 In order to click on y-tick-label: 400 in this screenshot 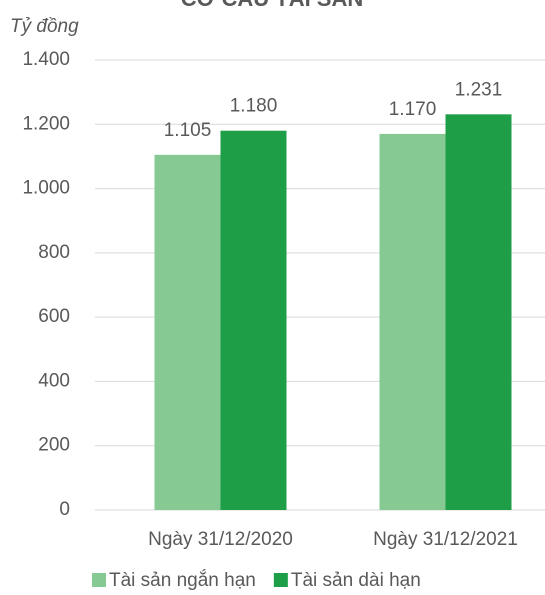, I will do `click(54, 380)`.